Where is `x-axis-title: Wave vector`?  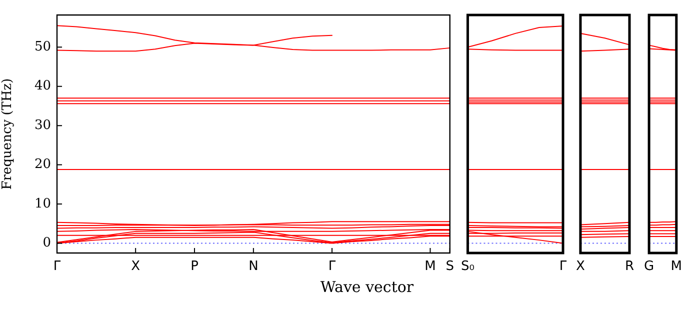 x-axis-title: Wave vector is located at coordinates (367, 287).